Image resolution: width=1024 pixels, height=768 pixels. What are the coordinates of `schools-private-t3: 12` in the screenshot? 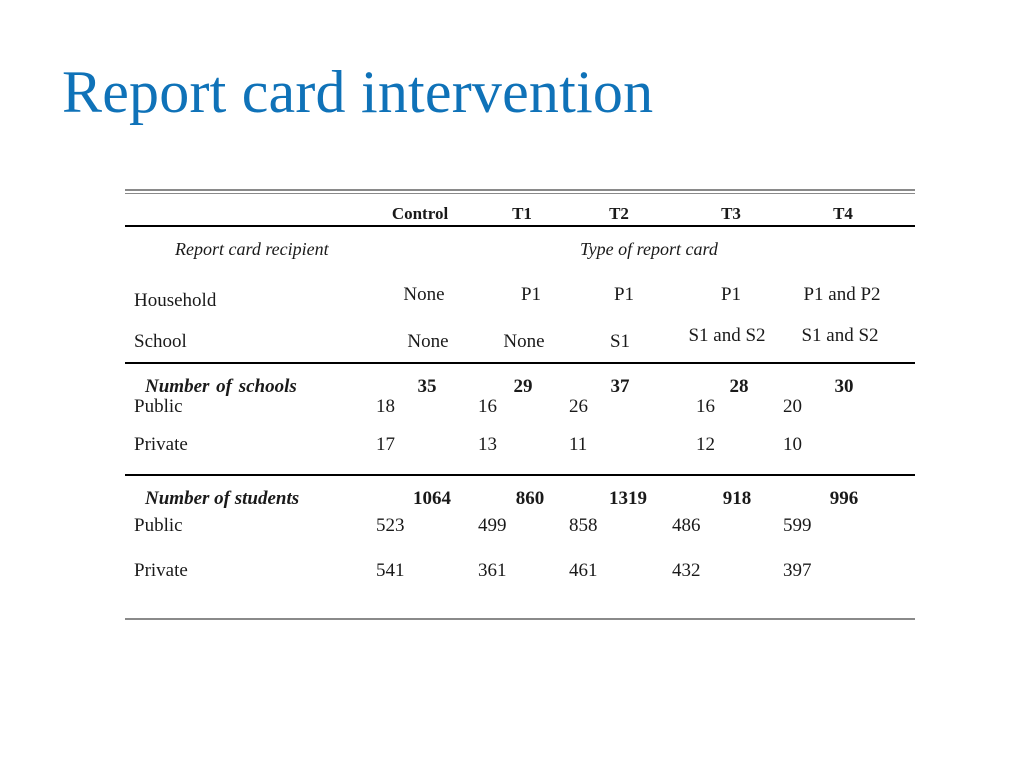 It's located at (705, 444).